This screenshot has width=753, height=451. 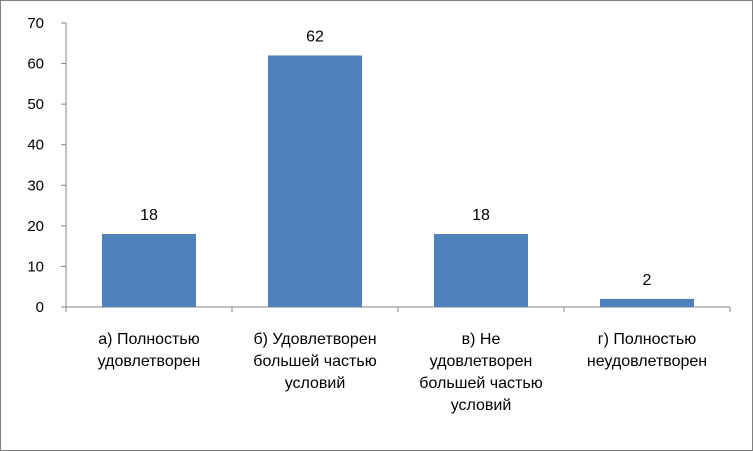 I want to click on y-tick-label: 0, so click(x=40, y=307).